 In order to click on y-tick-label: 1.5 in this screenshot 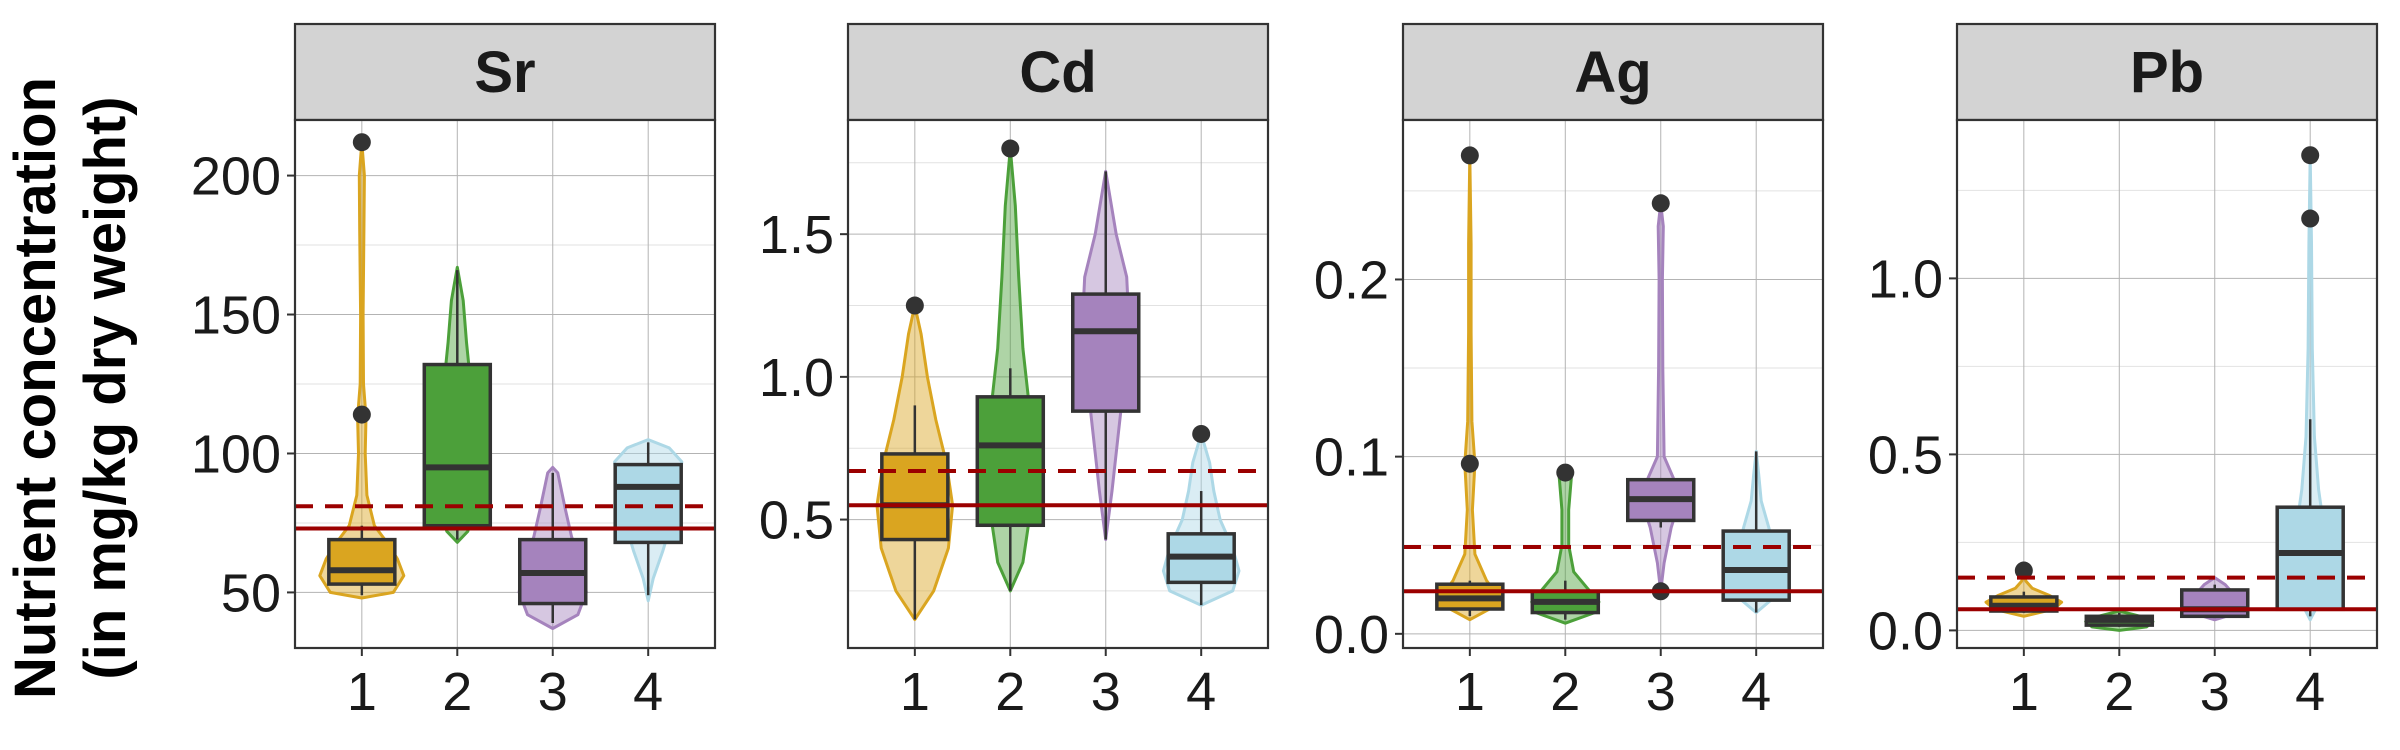, I will do `click(796, 235)`.